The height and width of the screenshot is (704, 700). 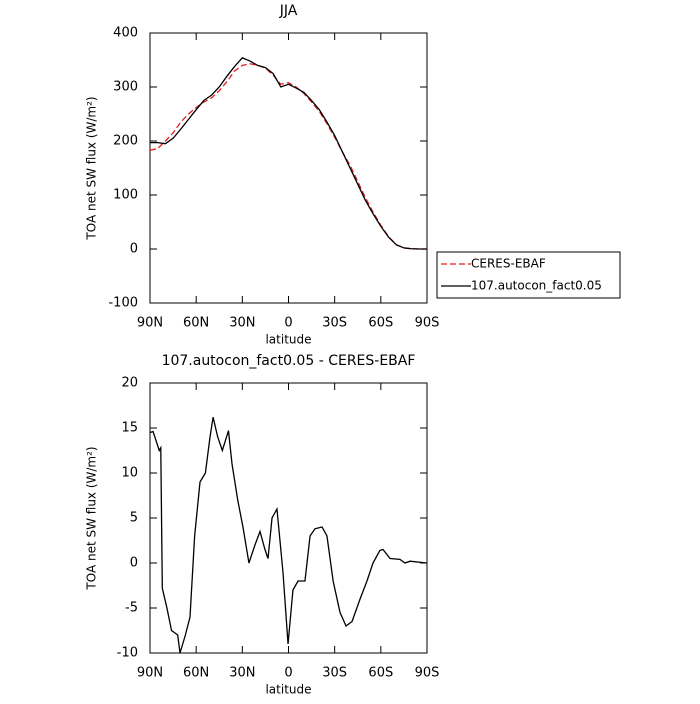 I want to click on y-tick-label: 10, so click(x=129, y=473).